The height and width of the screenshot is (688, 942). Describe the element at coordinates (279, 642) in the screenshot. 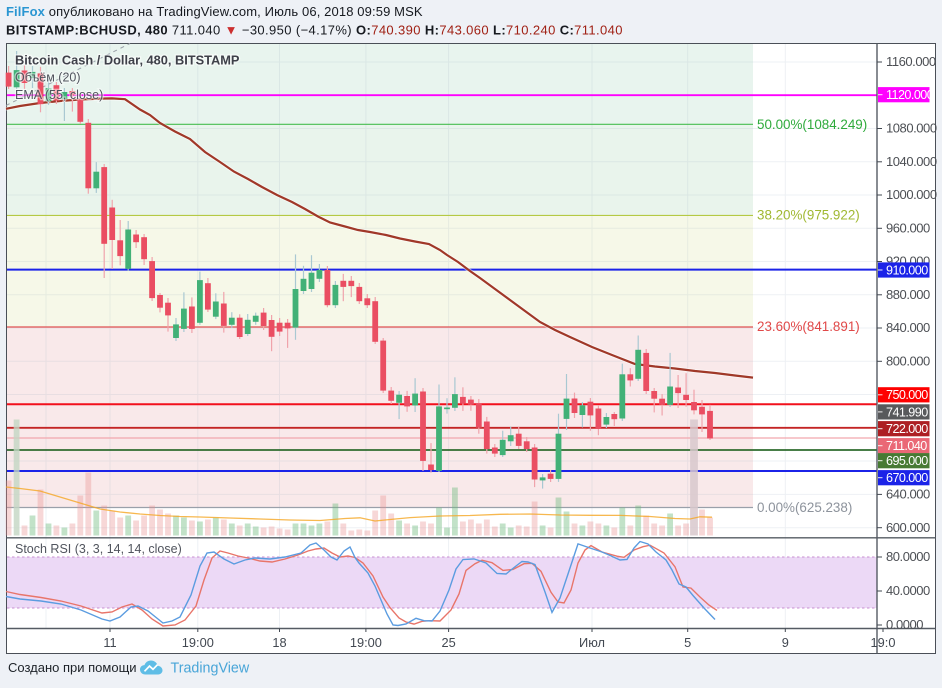

I see `svg-text: 18` at that location.